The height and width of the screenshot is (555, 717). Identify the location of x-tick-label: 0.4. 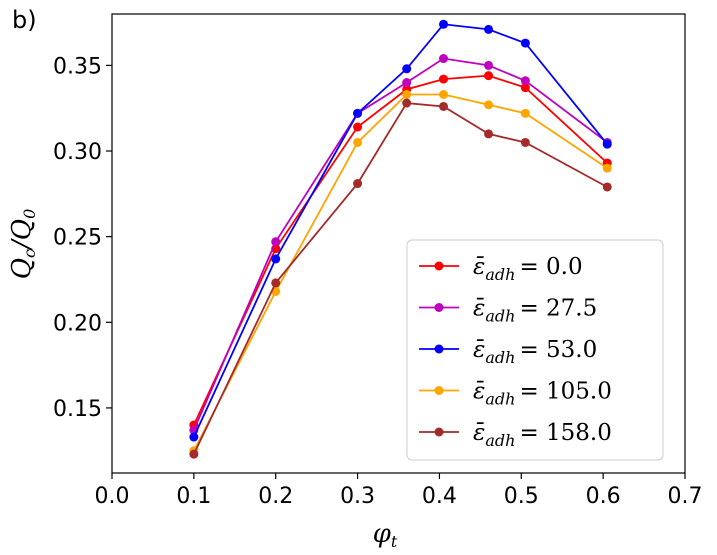
(439, 496).